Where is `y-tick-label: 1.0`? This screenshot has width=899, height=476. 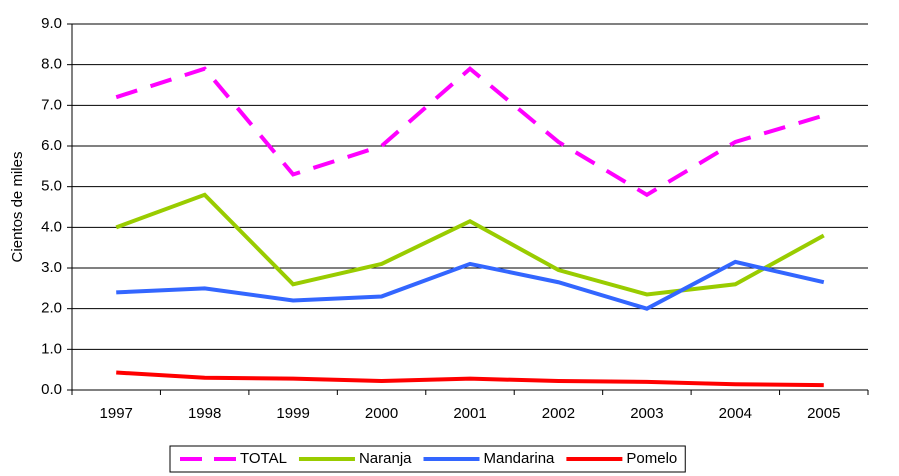 y-tick-label: 1.0 is located at coordinates (51, 348).